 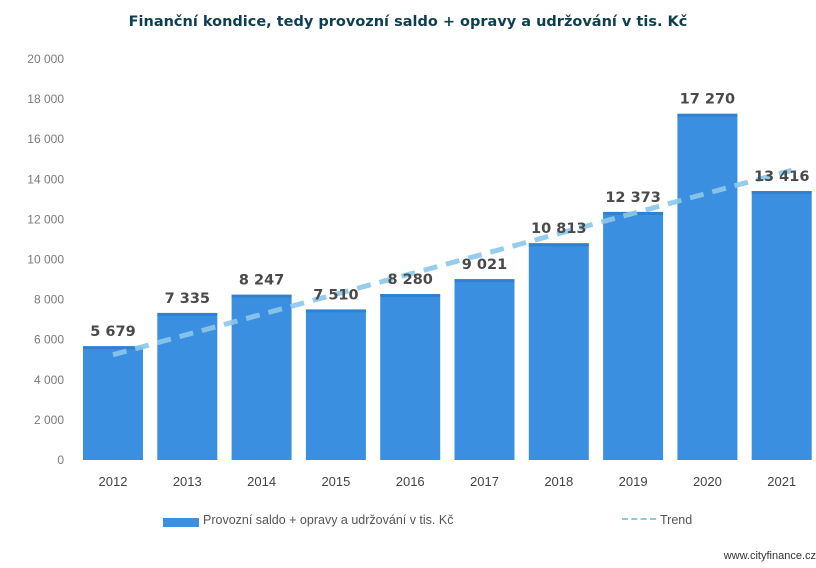 What do you see at coordinates (769, 556) in the screenshot?
I see `source-credit: www.cityfinance.cz` at bounding box center [769, 556].